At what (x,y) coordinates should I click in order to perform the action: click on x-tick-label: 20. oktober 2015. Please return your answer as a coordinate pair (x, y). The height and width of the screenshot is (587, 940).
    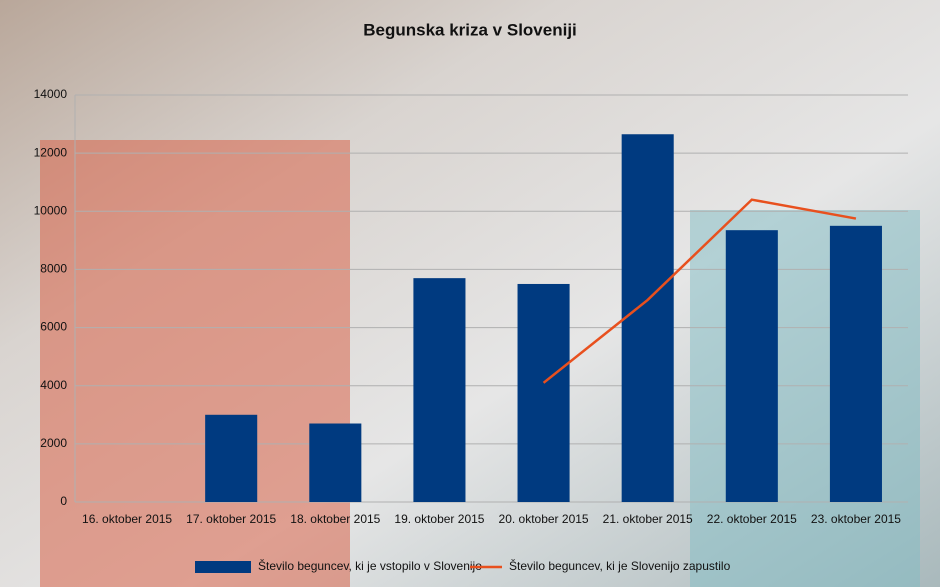
    Looking at the image, I should click on (544, 519).